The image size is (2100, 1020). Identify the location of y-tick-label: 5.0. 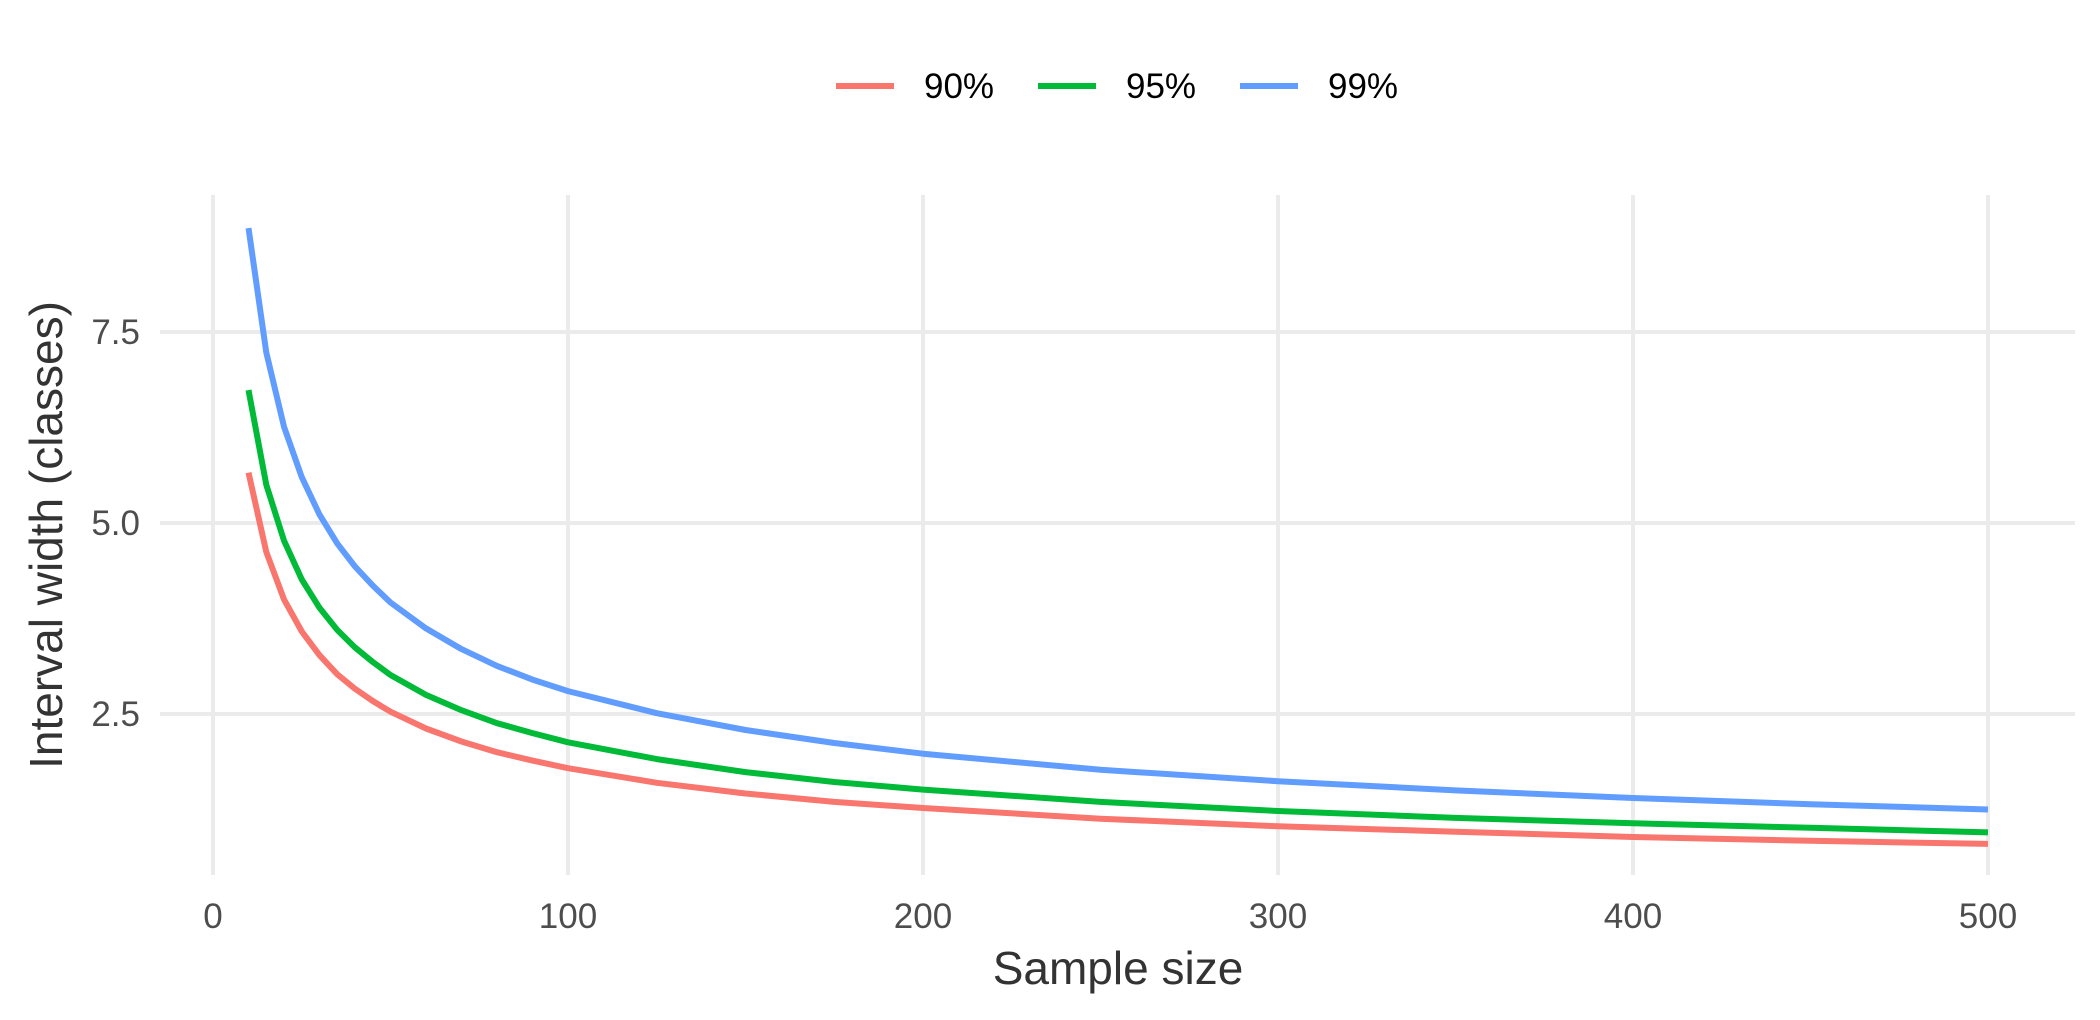
(115, 523).